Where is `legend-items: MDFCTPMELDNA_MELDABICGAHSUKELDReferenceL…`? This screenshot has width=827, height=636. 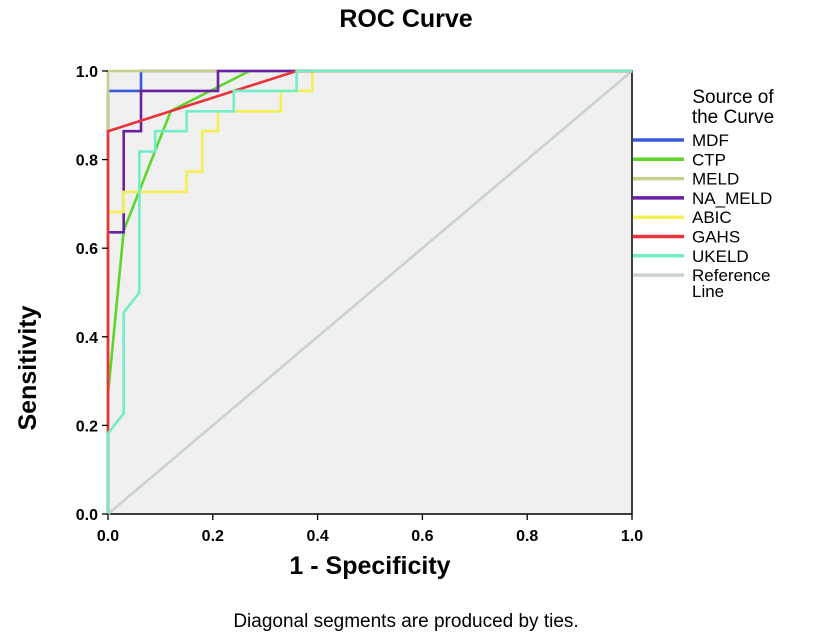
legend-items: MDFCTPMELDNA_MELDABICGAHSUKELDReferenceL… is located at coordinates (702, 216).